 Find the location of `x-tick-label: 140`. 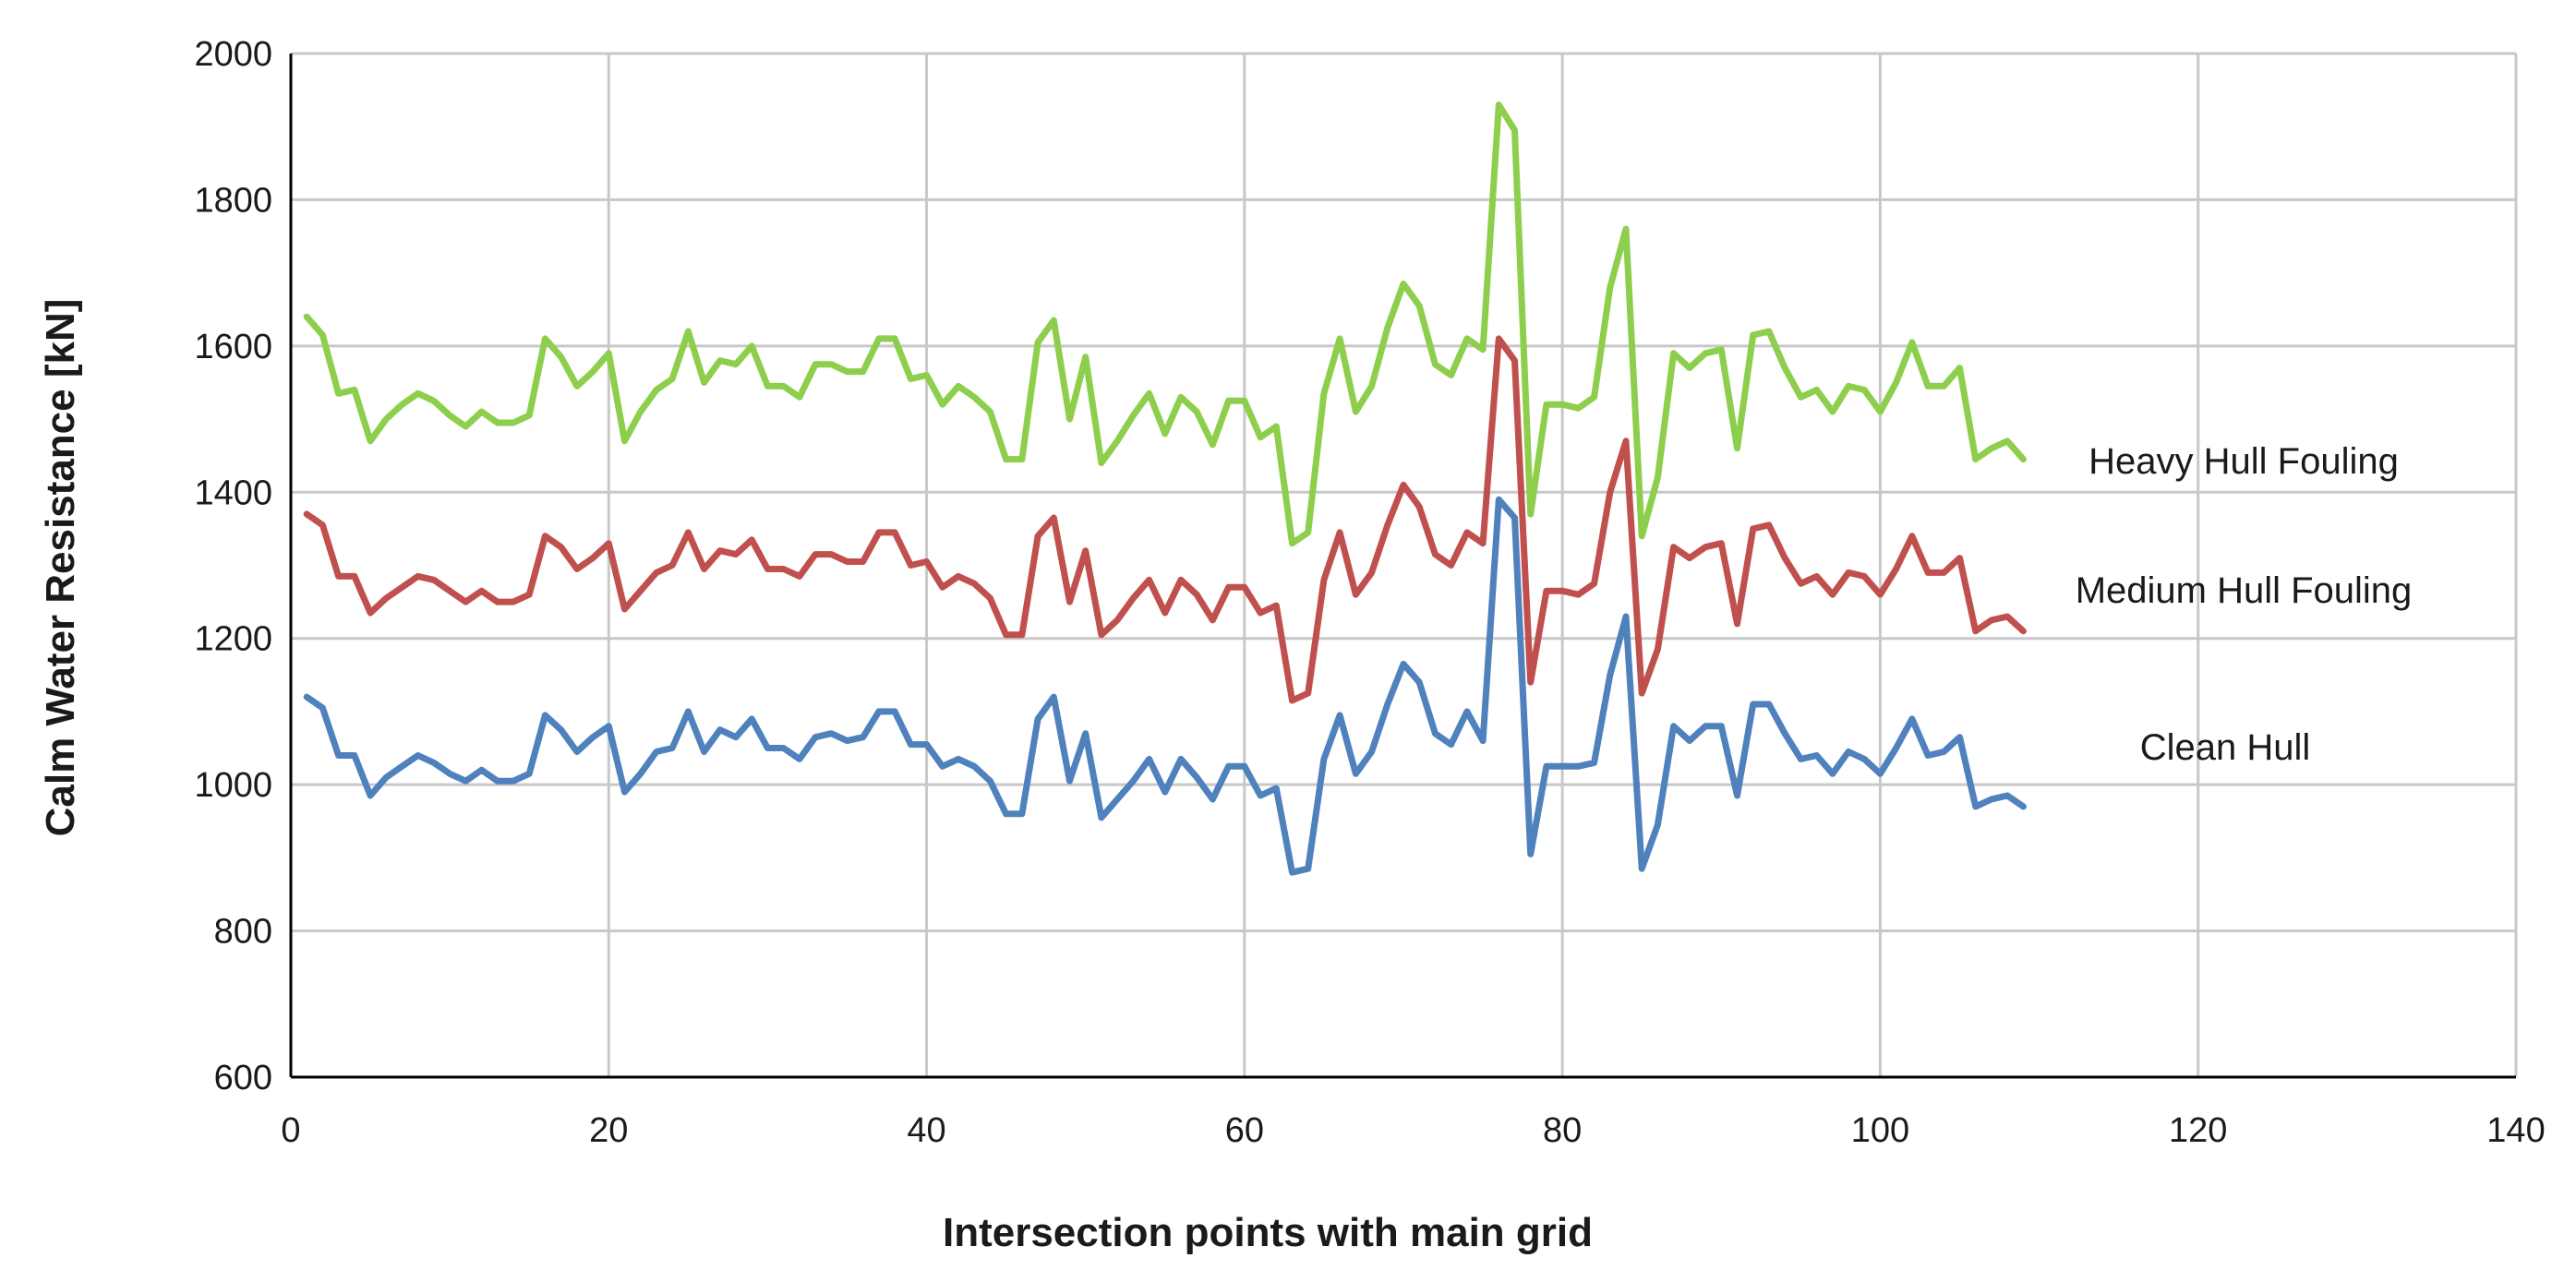

x-tick-label: 140 is located at coordinates (2515, 1130).